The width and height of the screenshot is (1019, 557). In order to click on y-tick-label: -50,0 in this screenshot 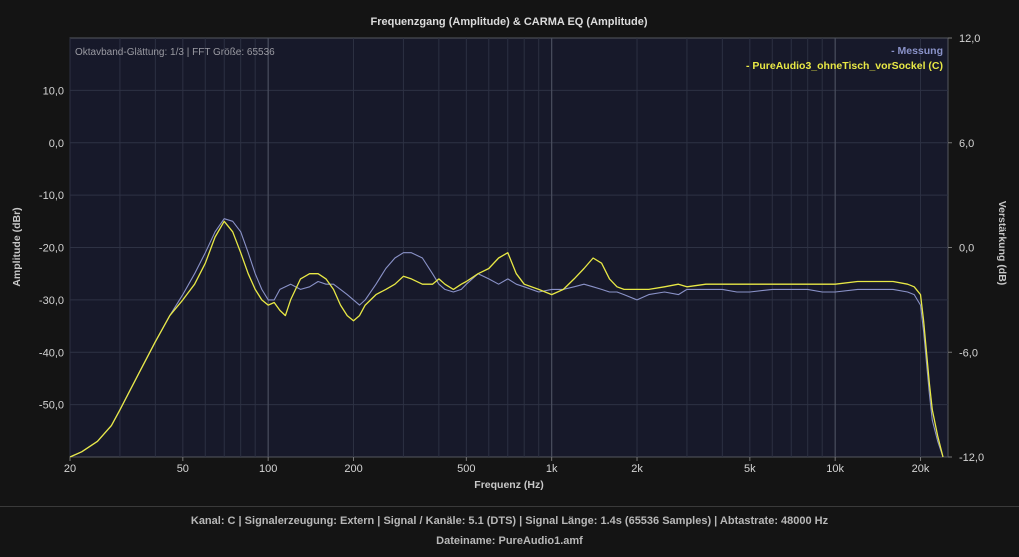, I will do `click(51, 406)`.